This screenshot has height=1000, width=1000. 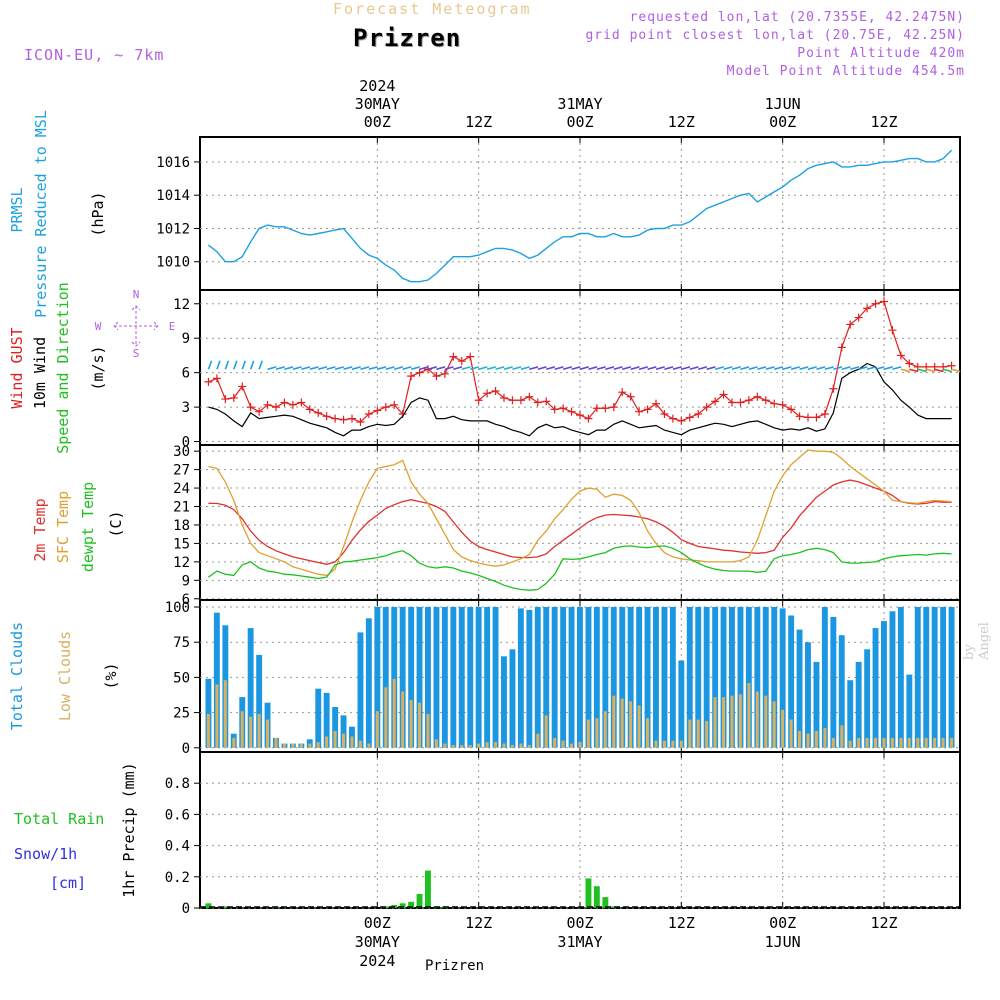 I want to click on total-clouds-ylabel: Total Clouds, so click(x=17, y=676).